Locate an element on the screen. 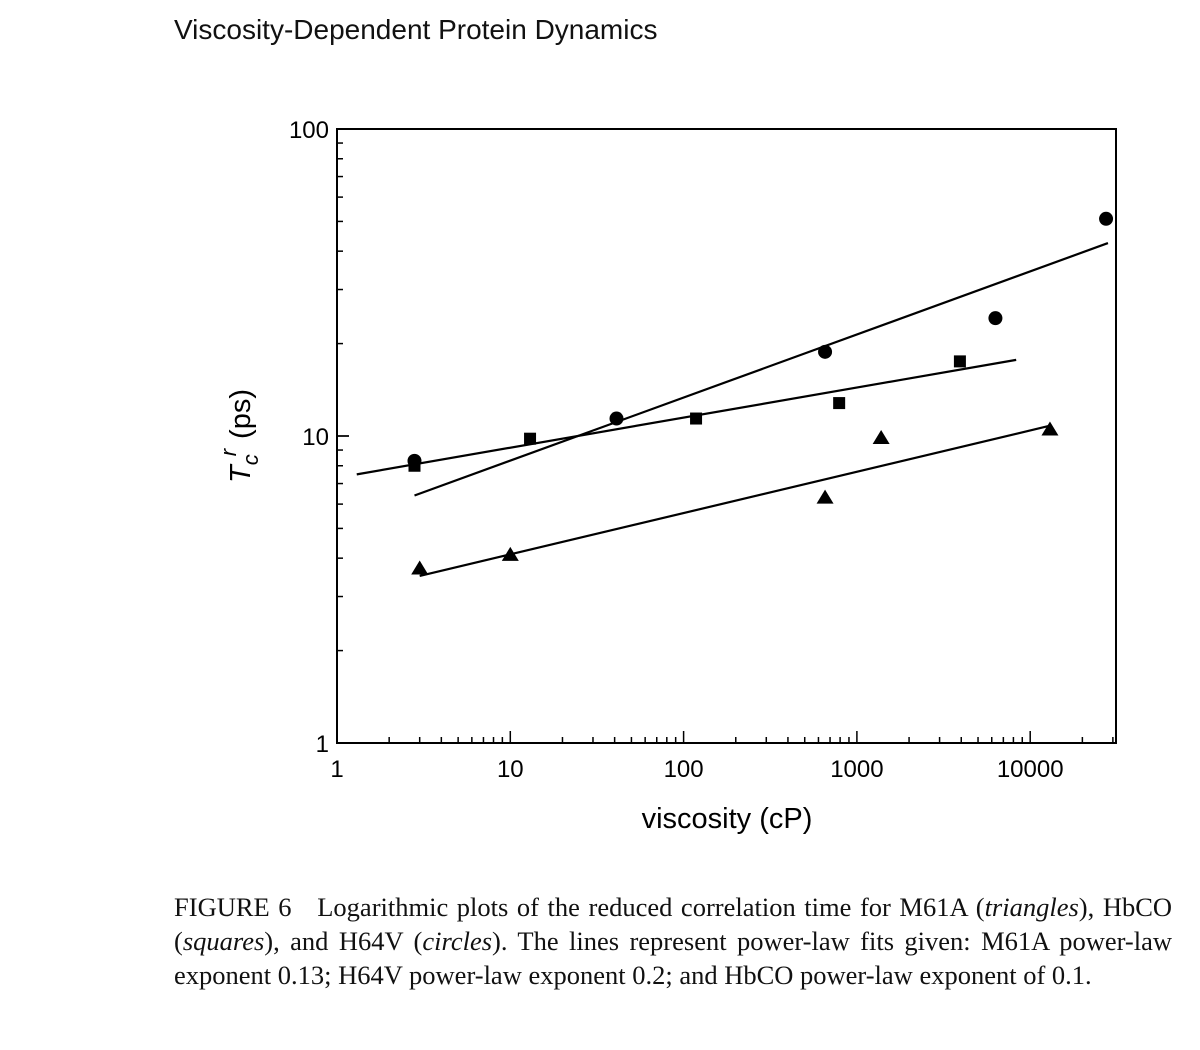 This screenshot has height=1050, width=1200. y-tick-label: 1 is located at coordinates (322, 744).